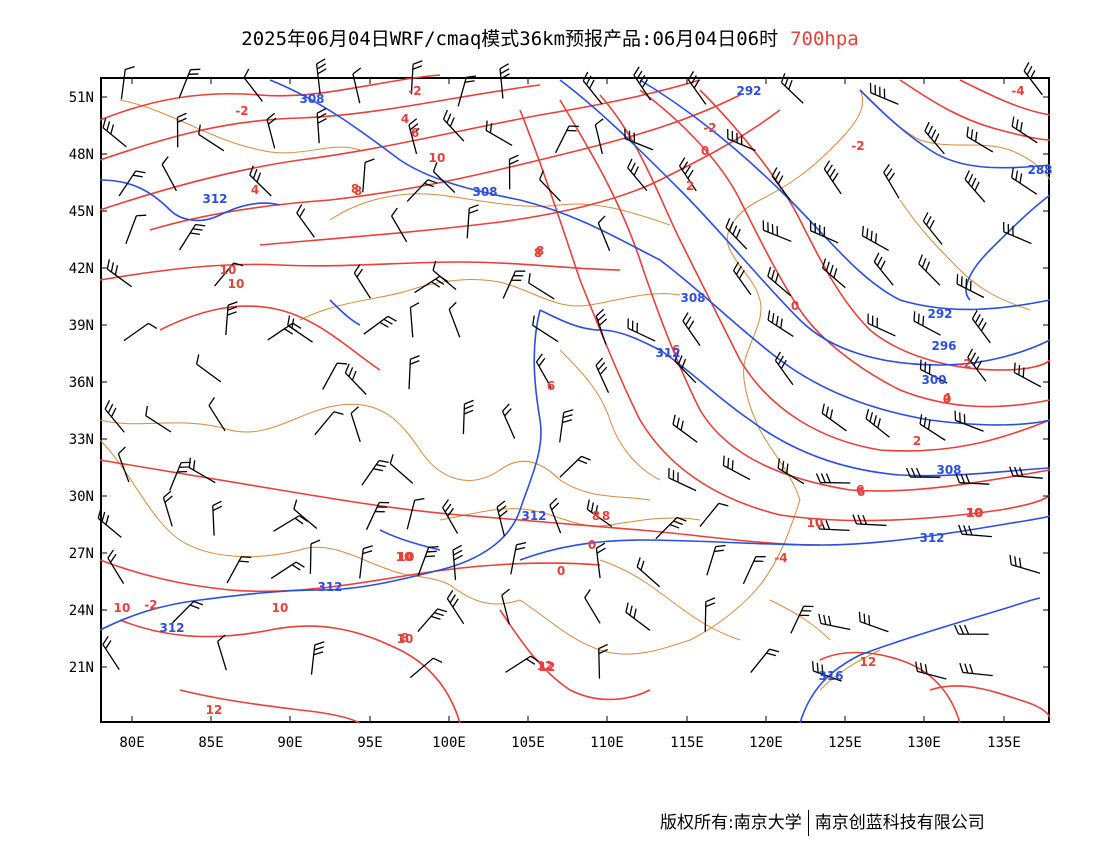  What do you see at coordinates (948, 470) in the screenshot?
I see `height-contour-label: 308` at bounding box center [948, 470].